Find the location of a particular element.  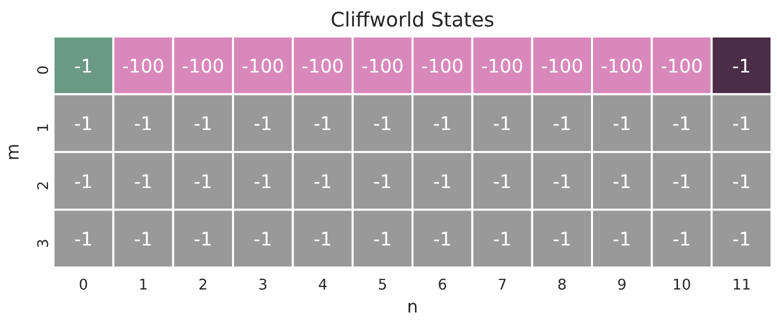

y-tick-label: 2 is located at coordinates (43, 185).